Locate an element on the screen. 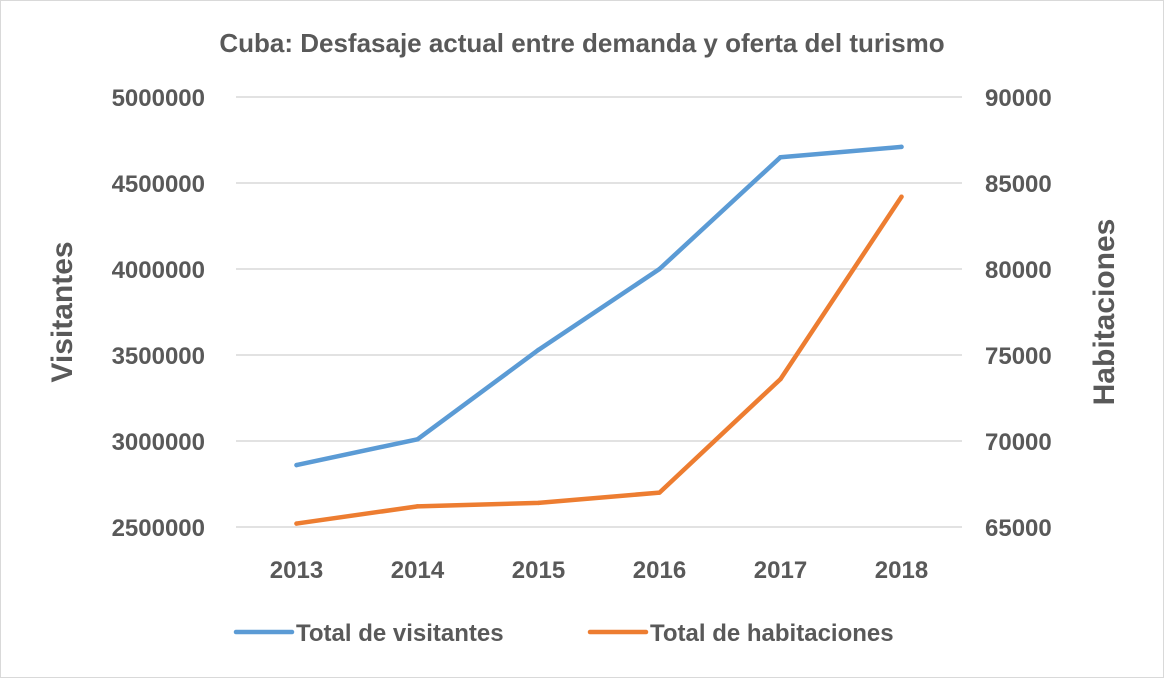 The width and height of the screenshot is (1164, 678). legend: Total de visitantes Total de habitaciones is located at coordinates (563, 633).